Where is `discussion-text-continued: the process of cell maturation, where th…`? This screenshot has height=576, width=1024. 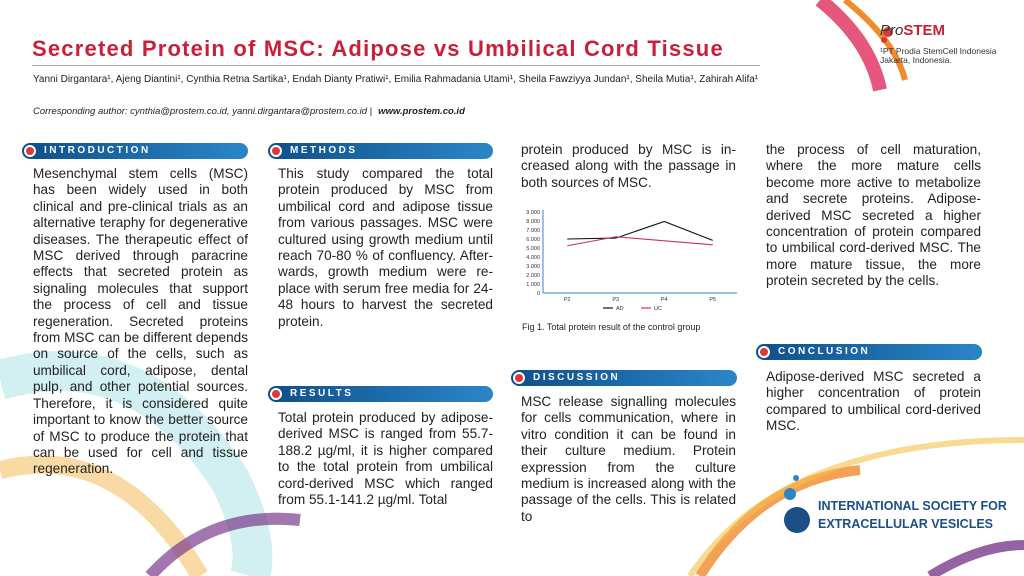
discussion-text-continued: the process of cell maturation, where th… is located at coordinates (873, 215).